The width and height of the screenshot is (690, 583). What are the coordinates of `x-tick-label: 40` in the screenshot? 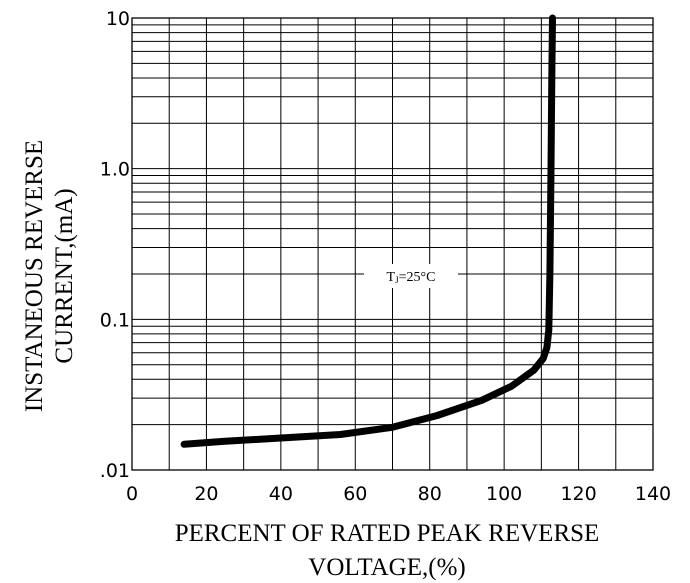 It's located at (281, 494).